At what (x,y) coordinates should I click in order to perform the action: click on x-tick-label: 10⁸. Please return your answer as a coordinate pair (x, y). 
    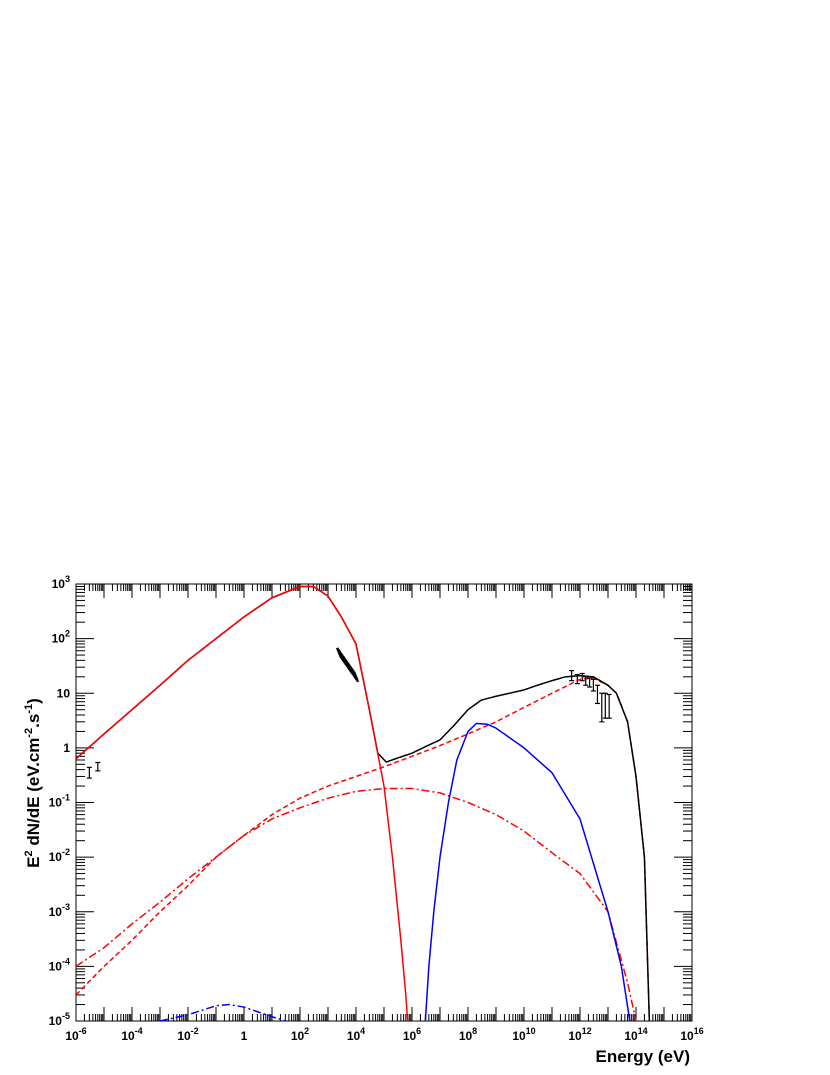
    Looking at the image, I should click on (468, 1034).